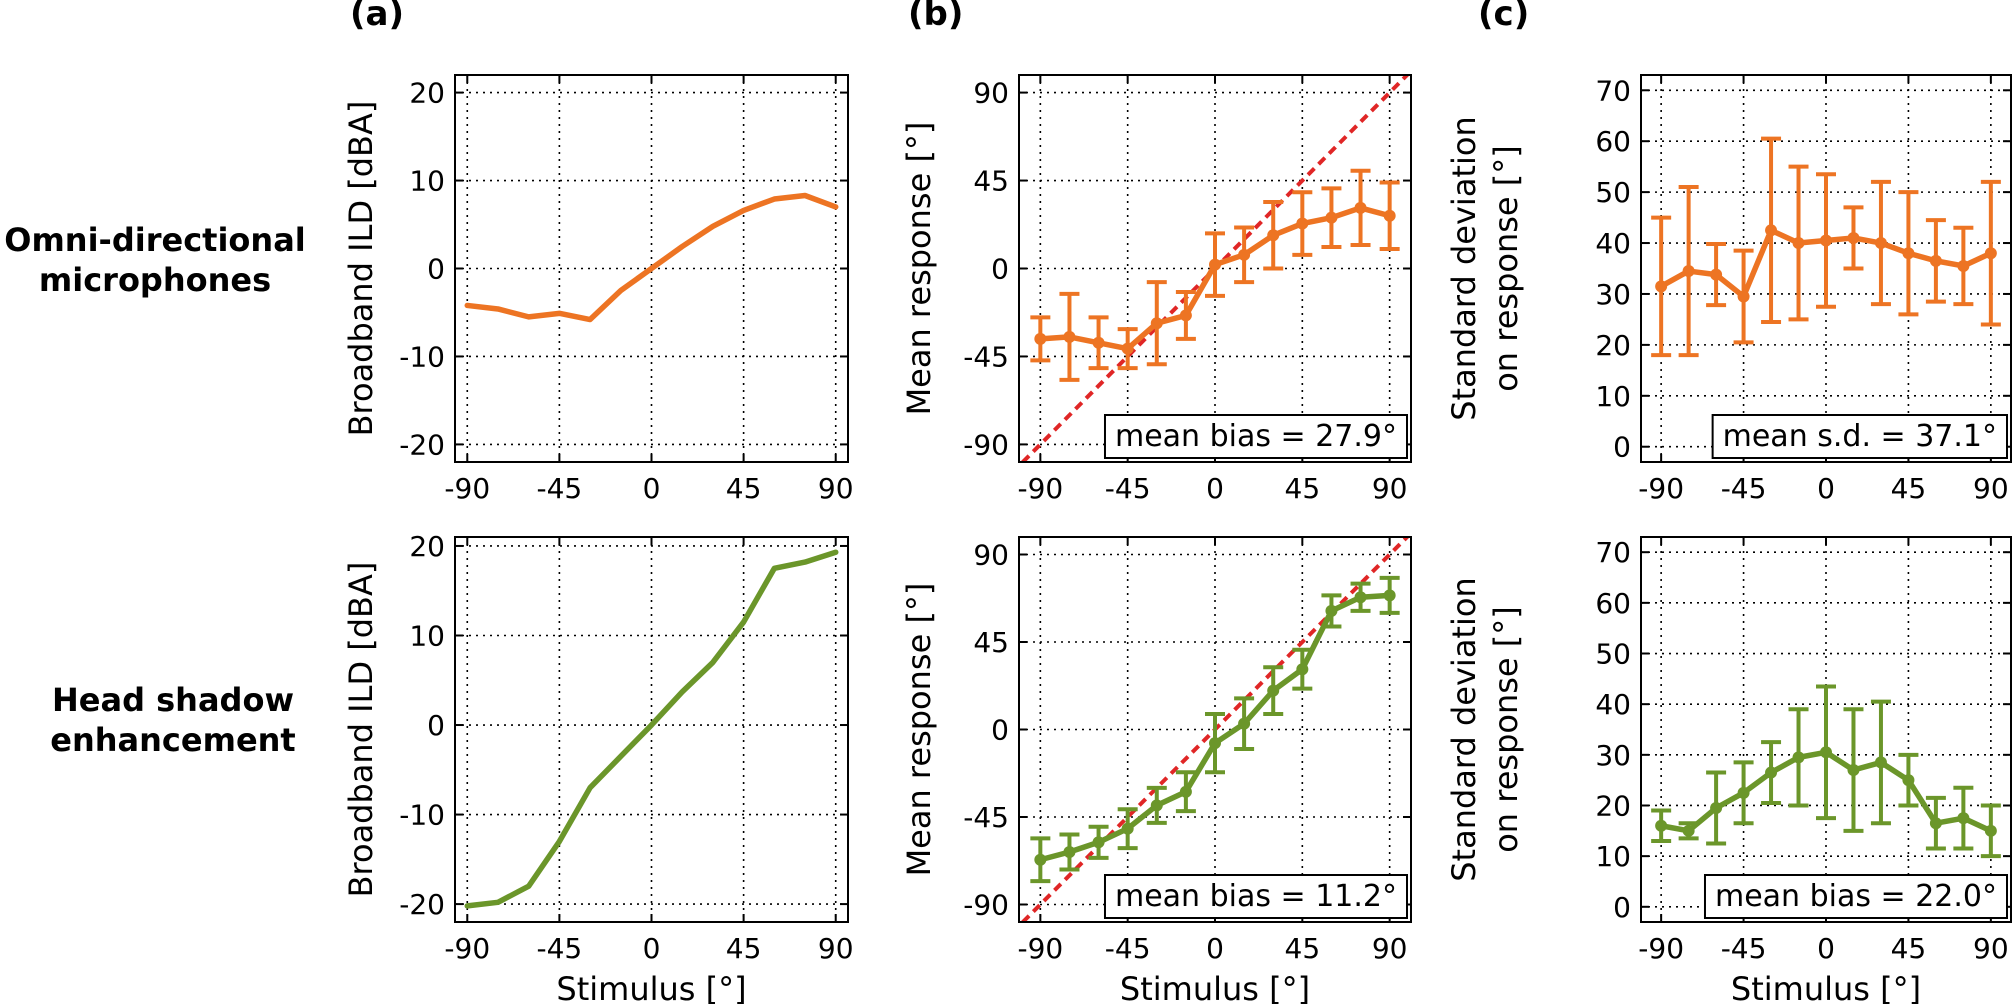  Describe the element at coordinates (1613, 294) in the screenshot. I see `y-tick-label: 30` at that location.